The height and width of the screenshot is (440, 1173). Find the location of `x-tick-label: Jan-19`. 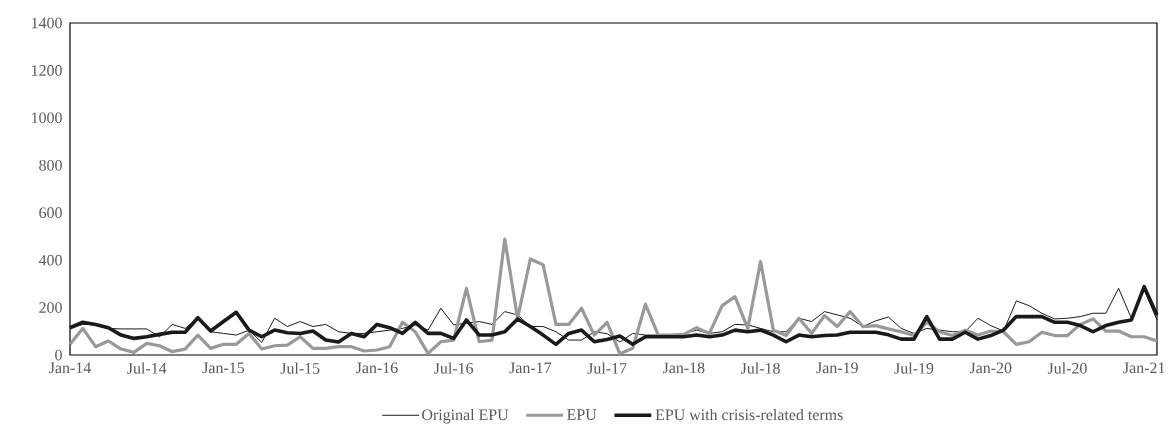

x-tick-label: Jan-19 is located at coordinates (837, 368).